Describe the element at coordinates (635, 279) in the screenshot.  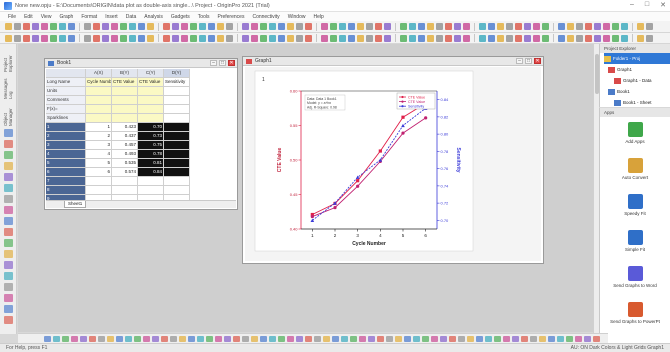
I see `app-item: Send Graphs to Word` at that location.